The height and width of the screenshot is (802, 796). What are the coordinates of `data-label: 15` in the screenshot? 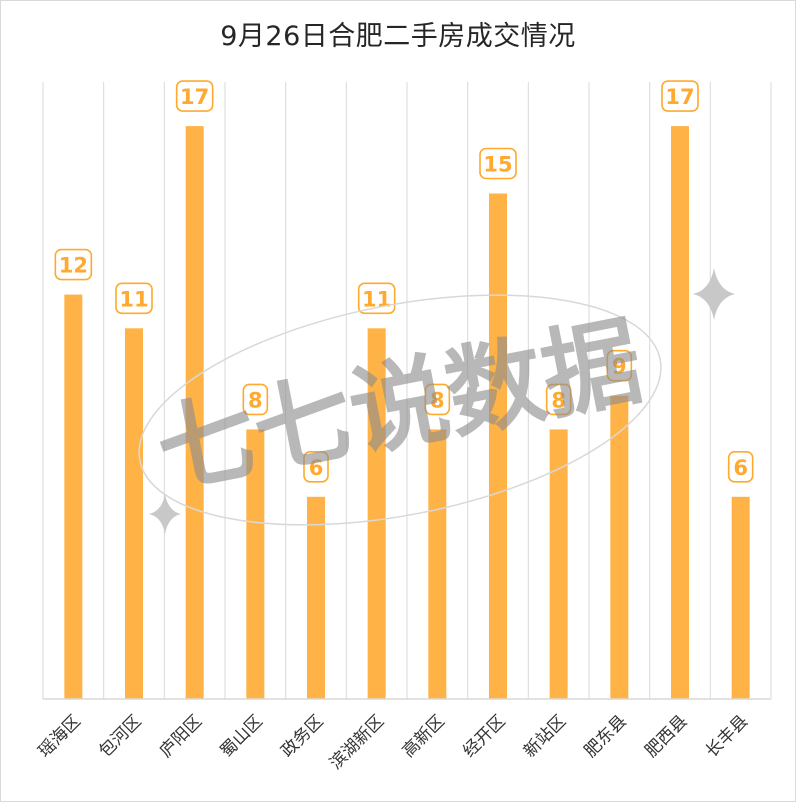 It's located at (498, 163).